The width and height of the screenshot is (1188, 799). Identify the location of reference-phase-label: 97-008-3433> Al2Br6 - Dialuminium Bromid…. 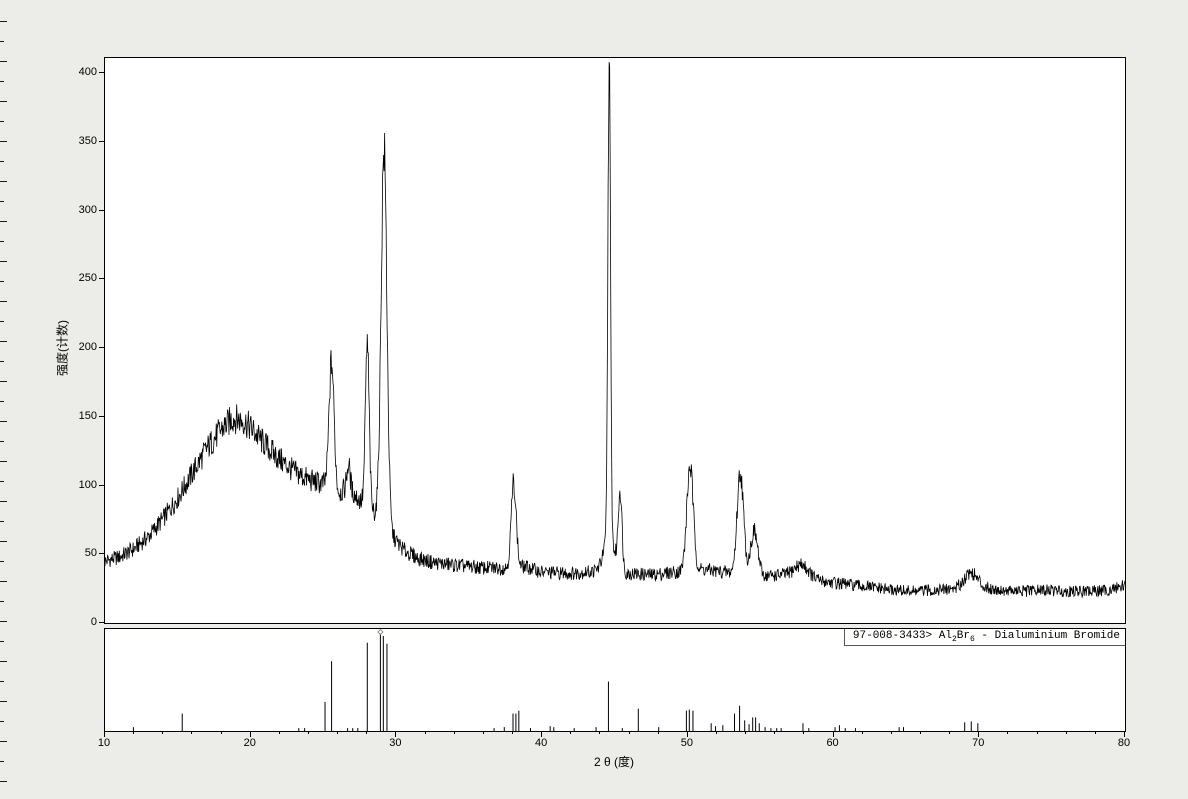
(984, 637).